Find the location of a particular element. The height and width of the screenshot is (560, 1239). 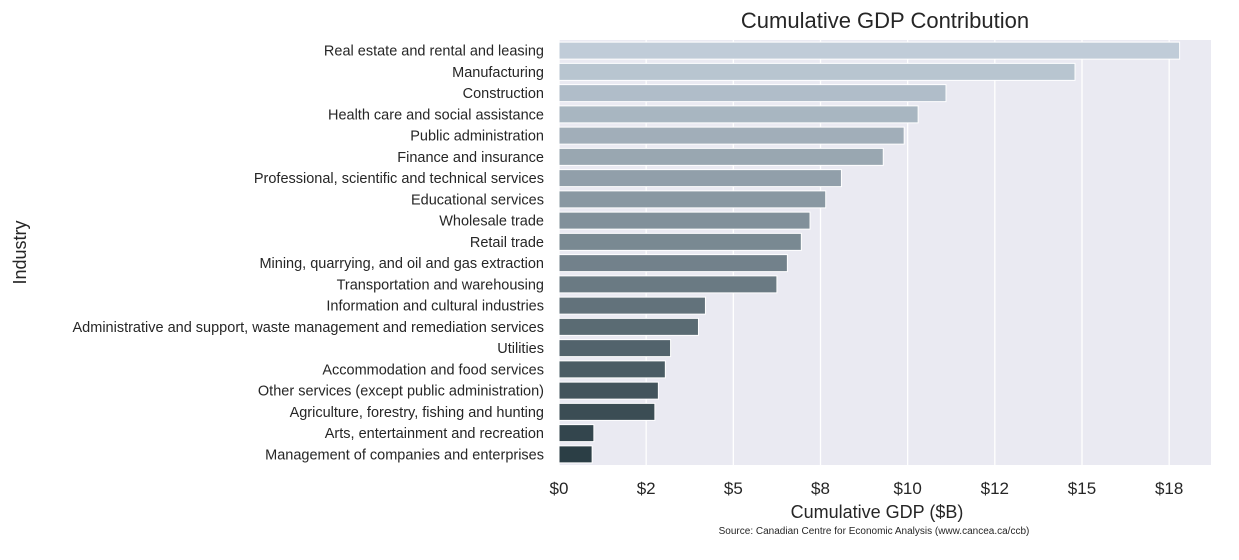

category-label: Management of companies and enterprises is located at coordinates (404, 455).